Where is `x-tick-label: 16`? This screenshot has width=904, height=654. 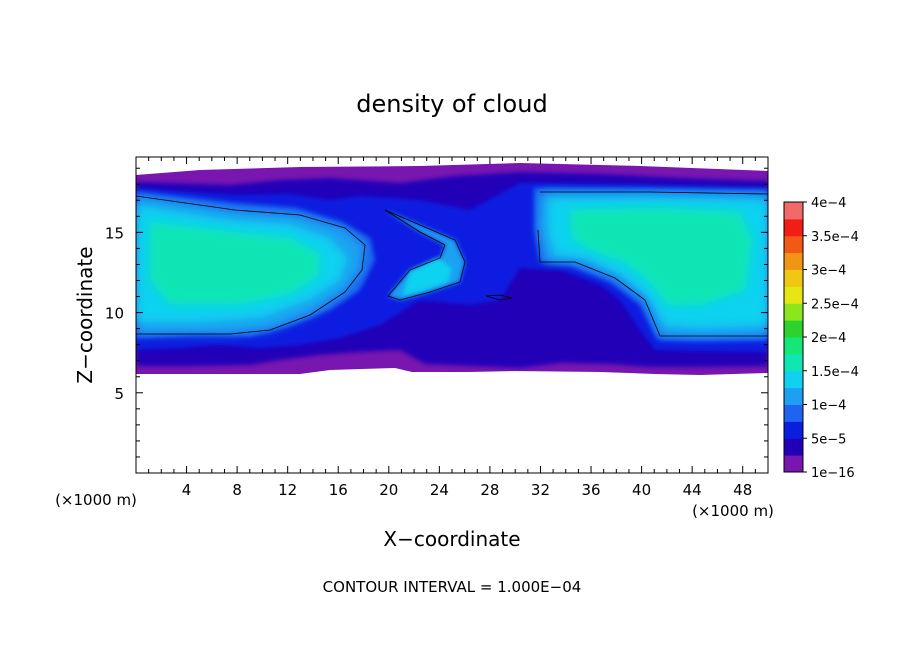
x-tick-label: 16 is located at coordinates (338, 490).